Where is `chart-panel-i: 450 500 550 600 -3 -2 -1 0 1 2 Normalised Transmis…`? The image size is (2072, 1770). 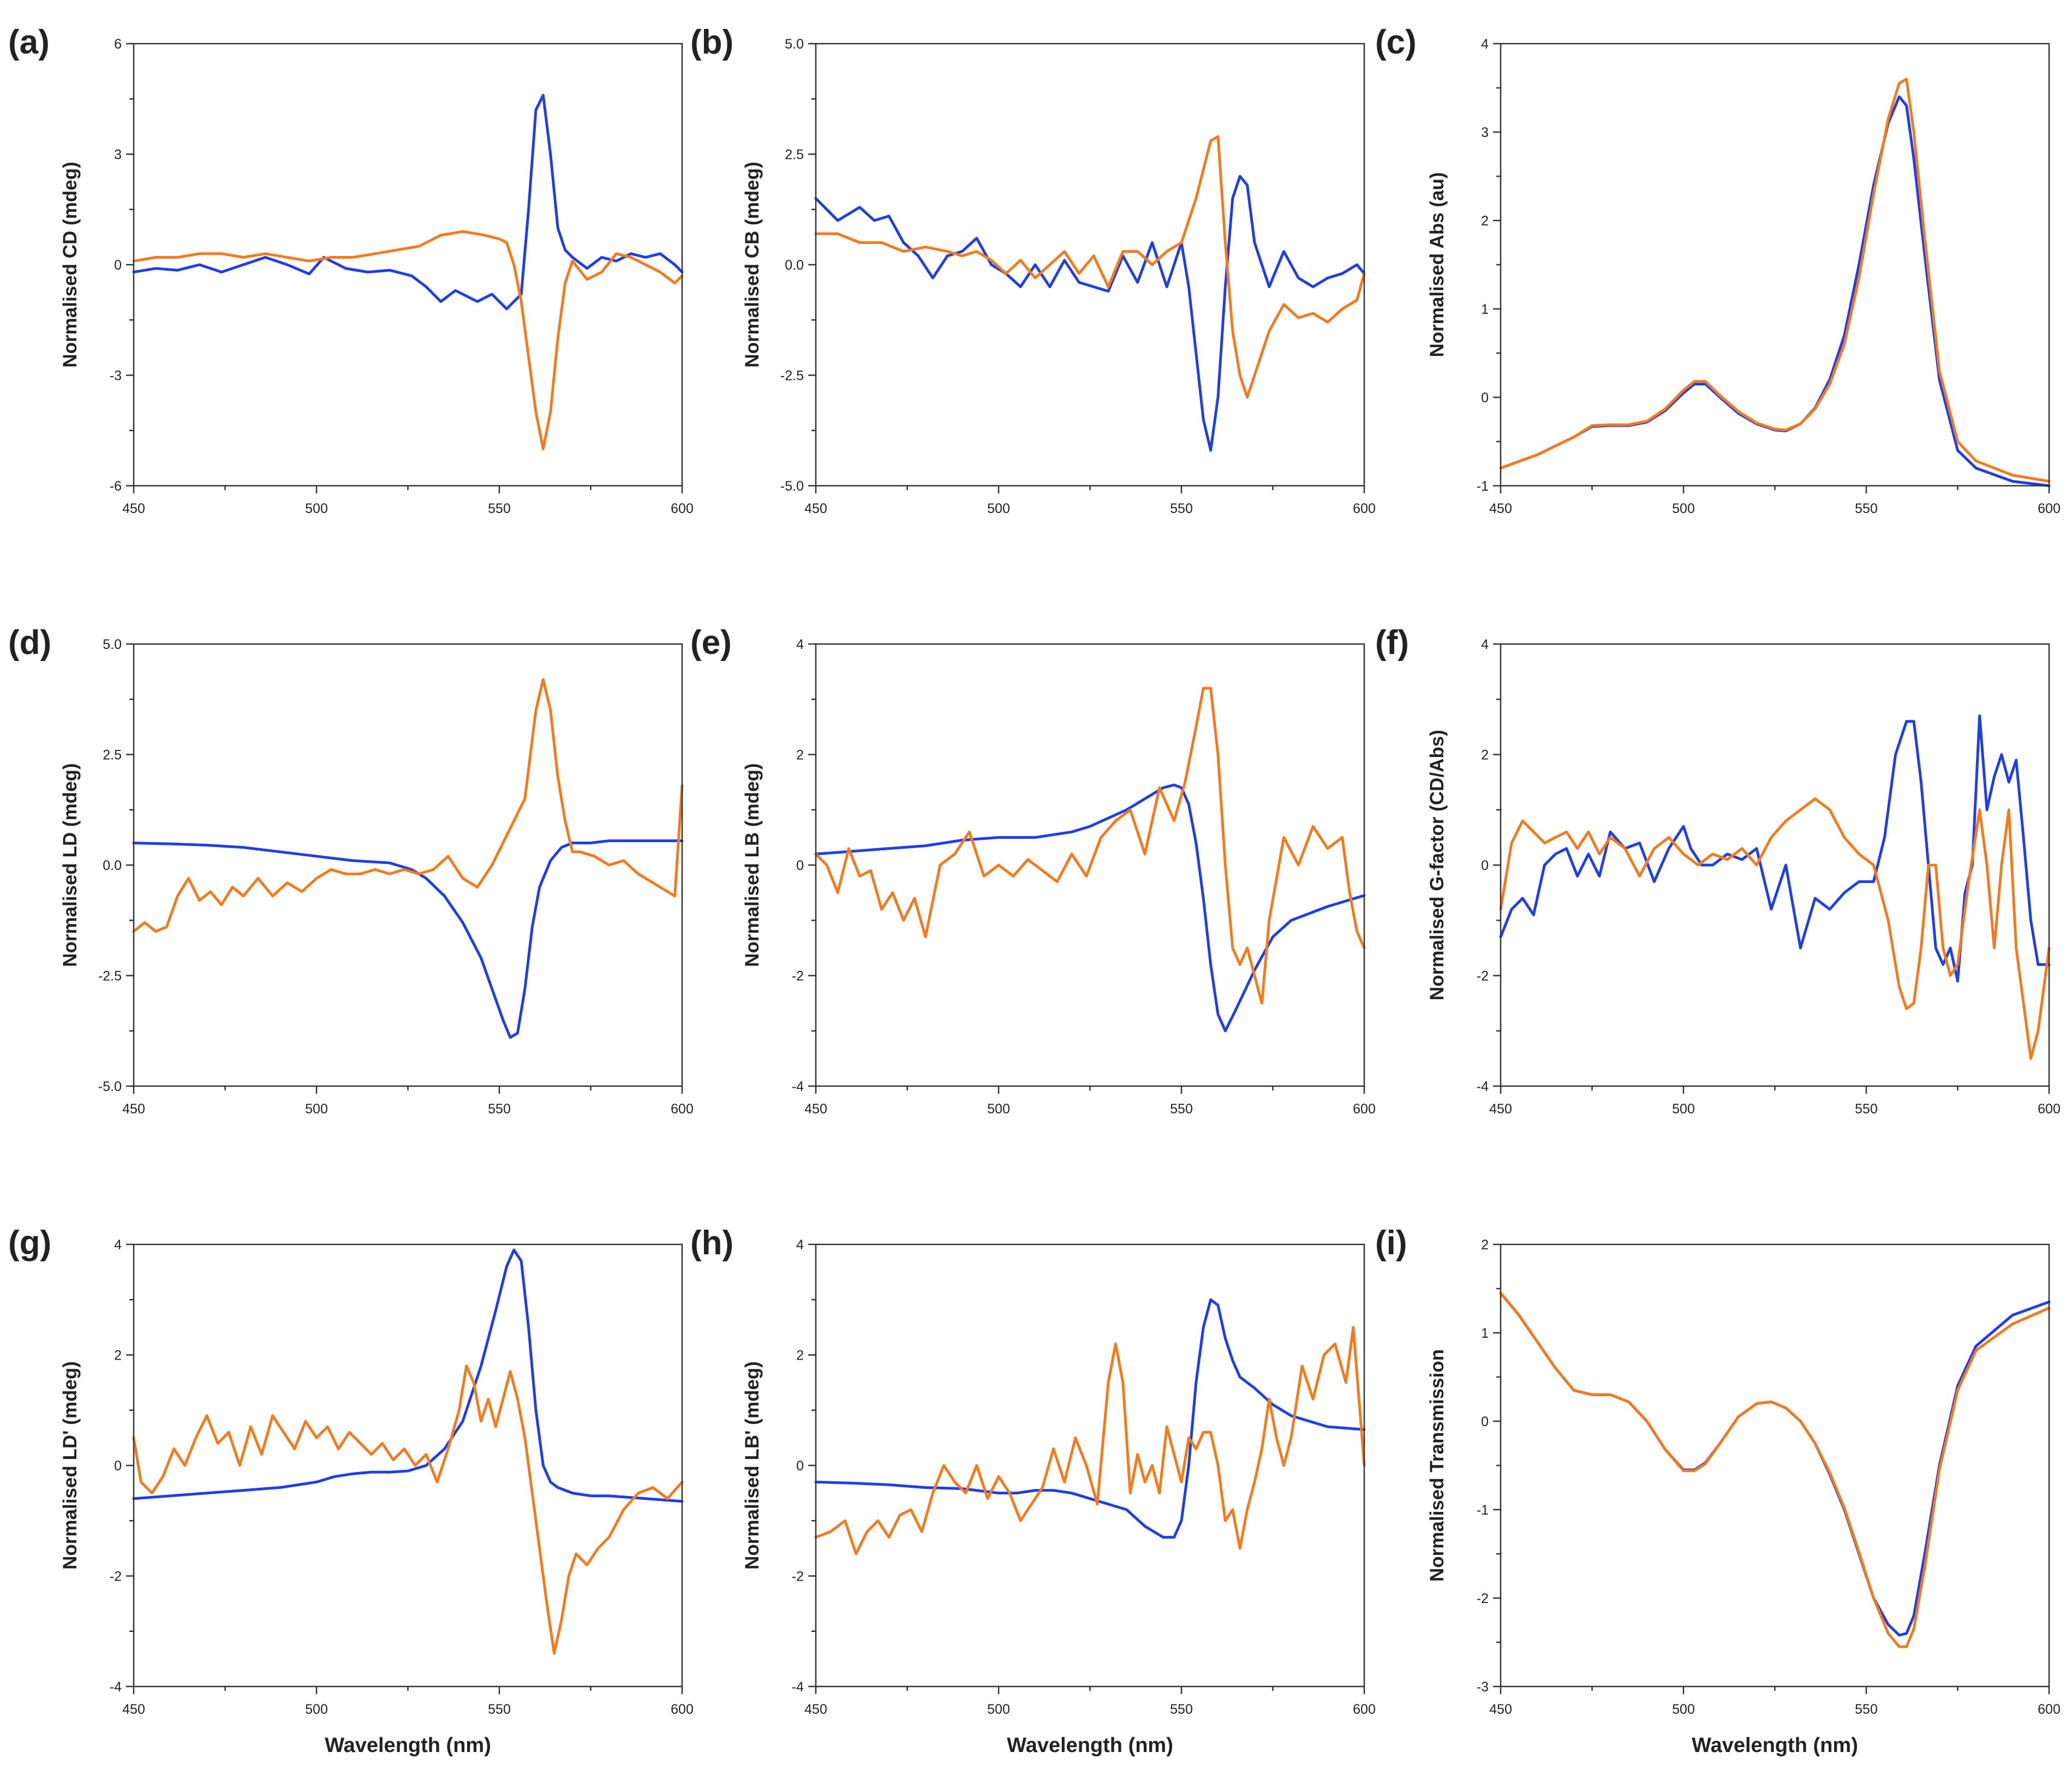 chart-panel-i: 450 500 550 600 -3 -2 -1 0 1 2 Normalised Transmis… is located at coordinates (1718, 1490).